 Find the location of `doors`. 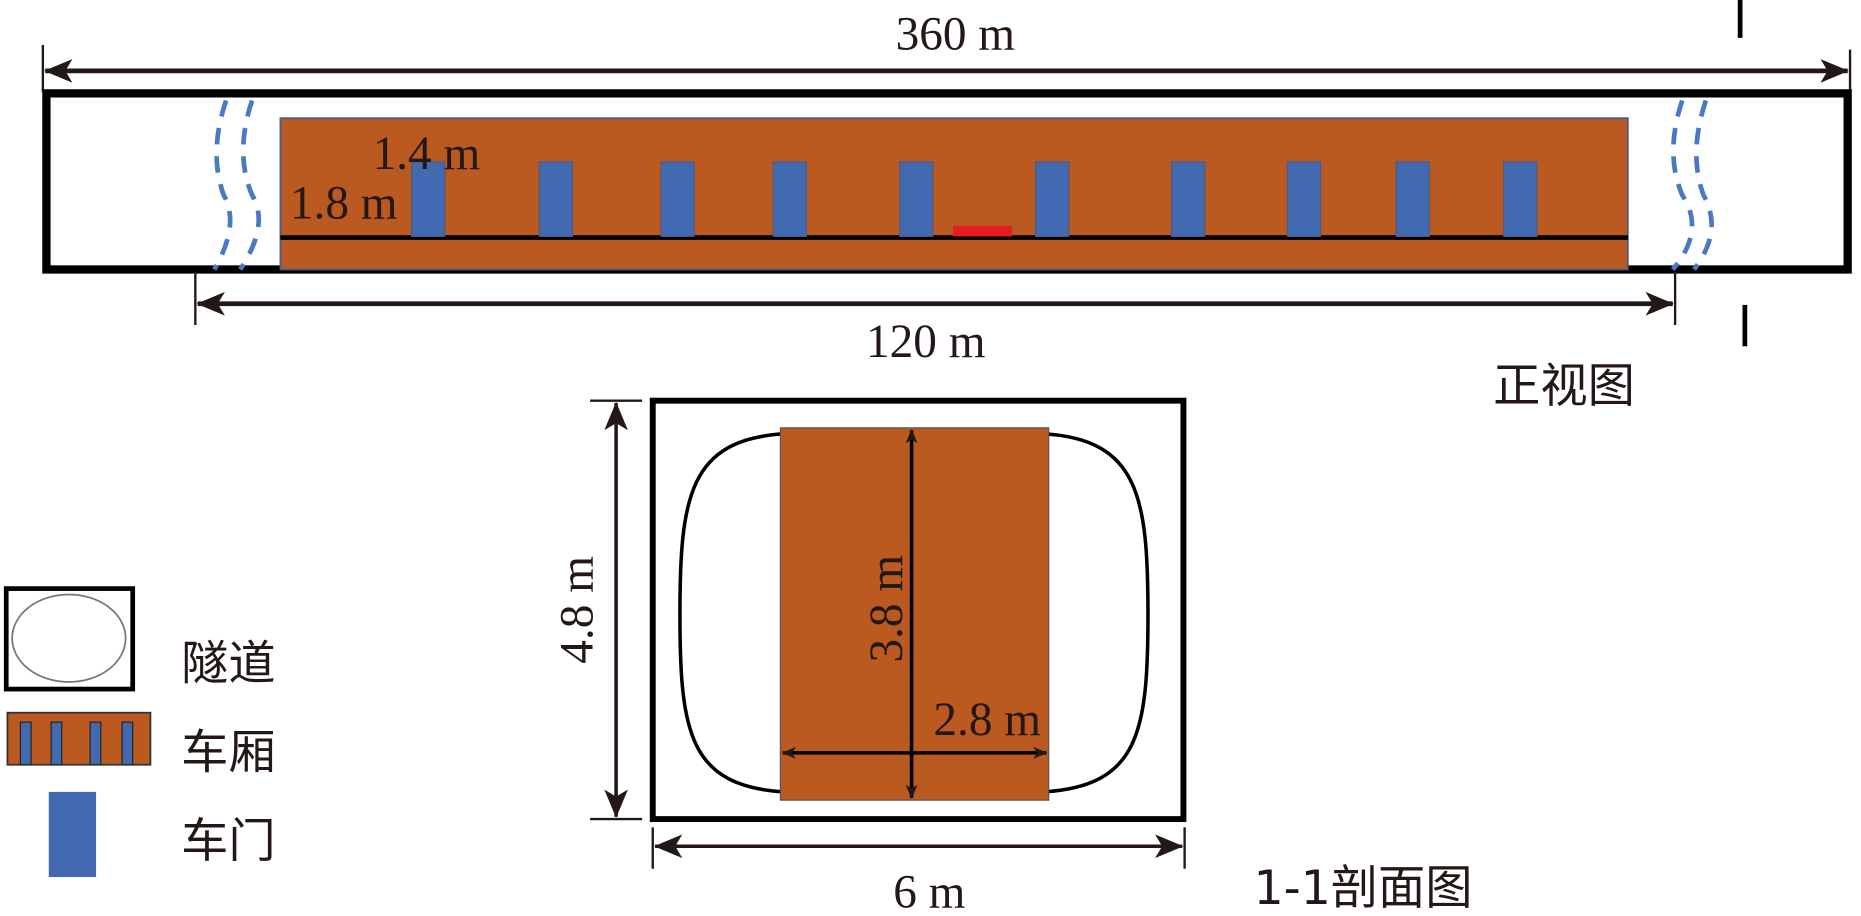

doors is located at coordinates (974, 199).